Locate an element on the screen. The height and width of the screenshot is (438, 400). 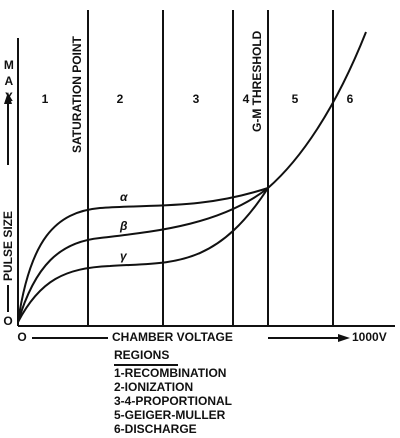
x-axis-label: CHAMBER VOLTAGE is located at coordinates (172, 337).